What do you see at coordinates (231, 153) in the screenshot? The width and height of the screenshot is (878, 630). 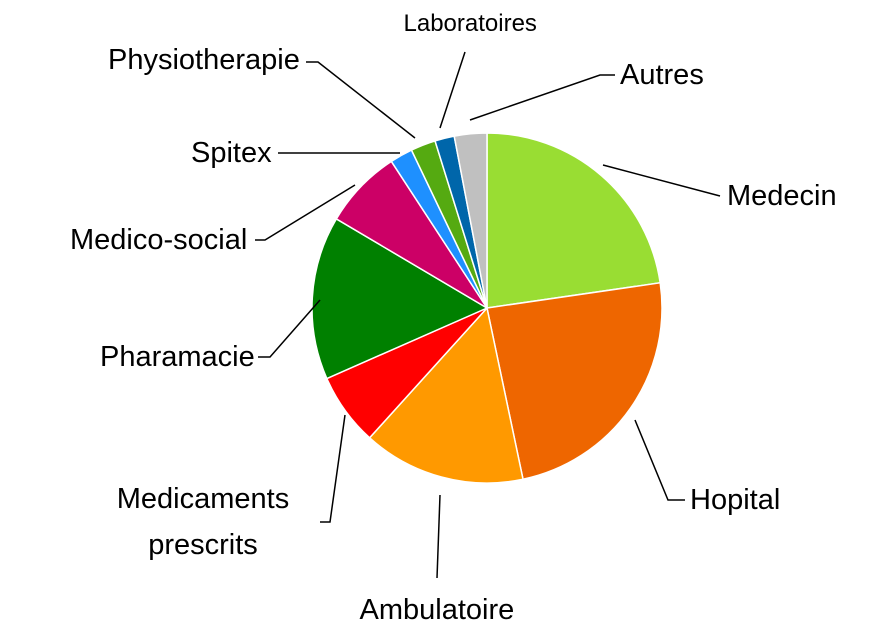 I see `slice-label: Spitex` at bounding box center [231, 153].